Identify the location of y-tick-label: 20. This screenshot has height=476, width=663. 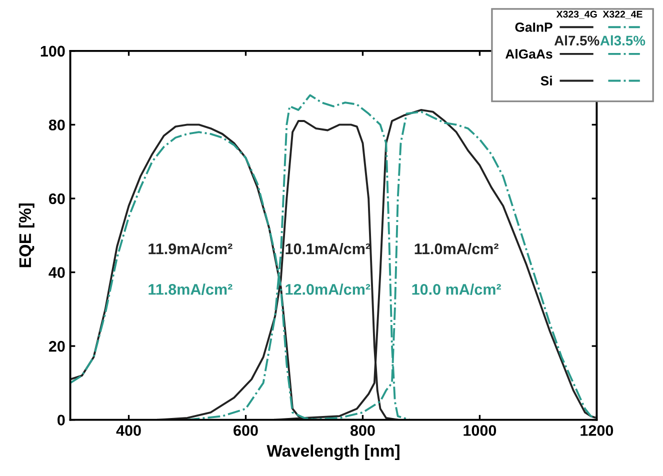
(56, 346).